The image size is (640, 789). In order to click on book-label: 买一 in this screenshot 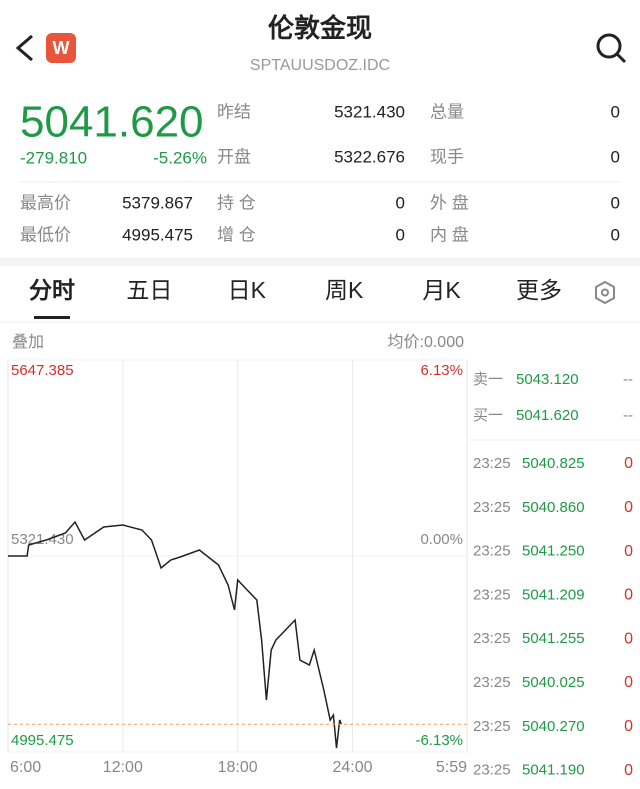, I will do `click(488, 415)`.